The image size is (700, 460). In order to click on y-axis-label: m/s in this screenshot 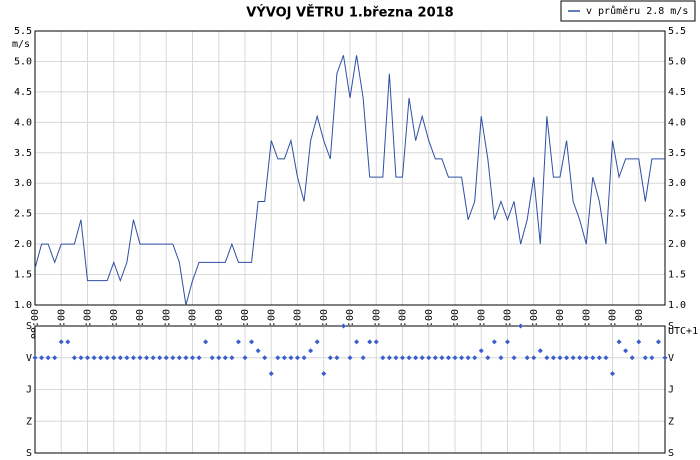, I will do `click(21, 44)`.